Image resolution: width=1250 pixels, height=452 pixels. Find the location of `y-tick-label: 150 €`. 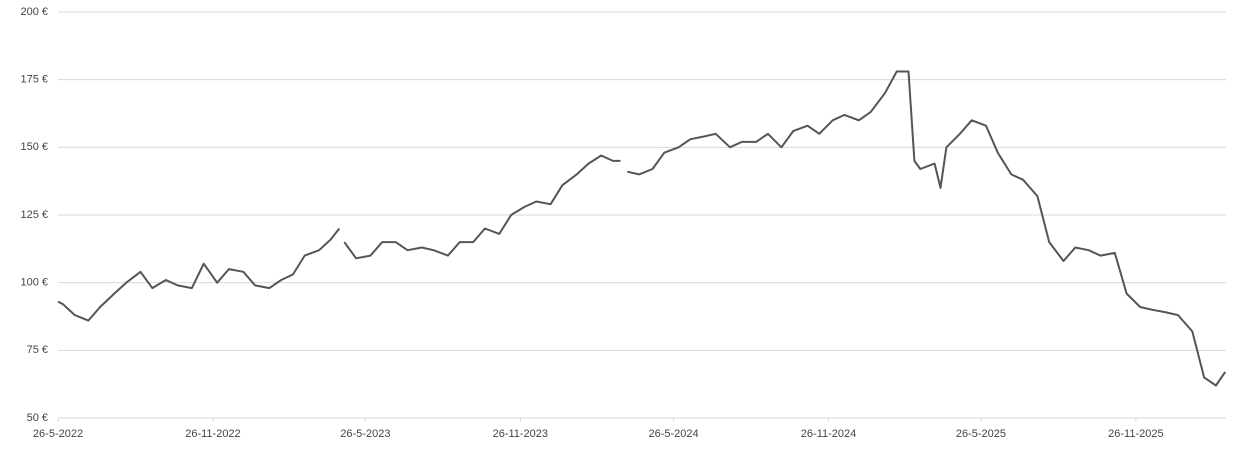

y-tick-label: 150 € is located at coordinates (34, 147).